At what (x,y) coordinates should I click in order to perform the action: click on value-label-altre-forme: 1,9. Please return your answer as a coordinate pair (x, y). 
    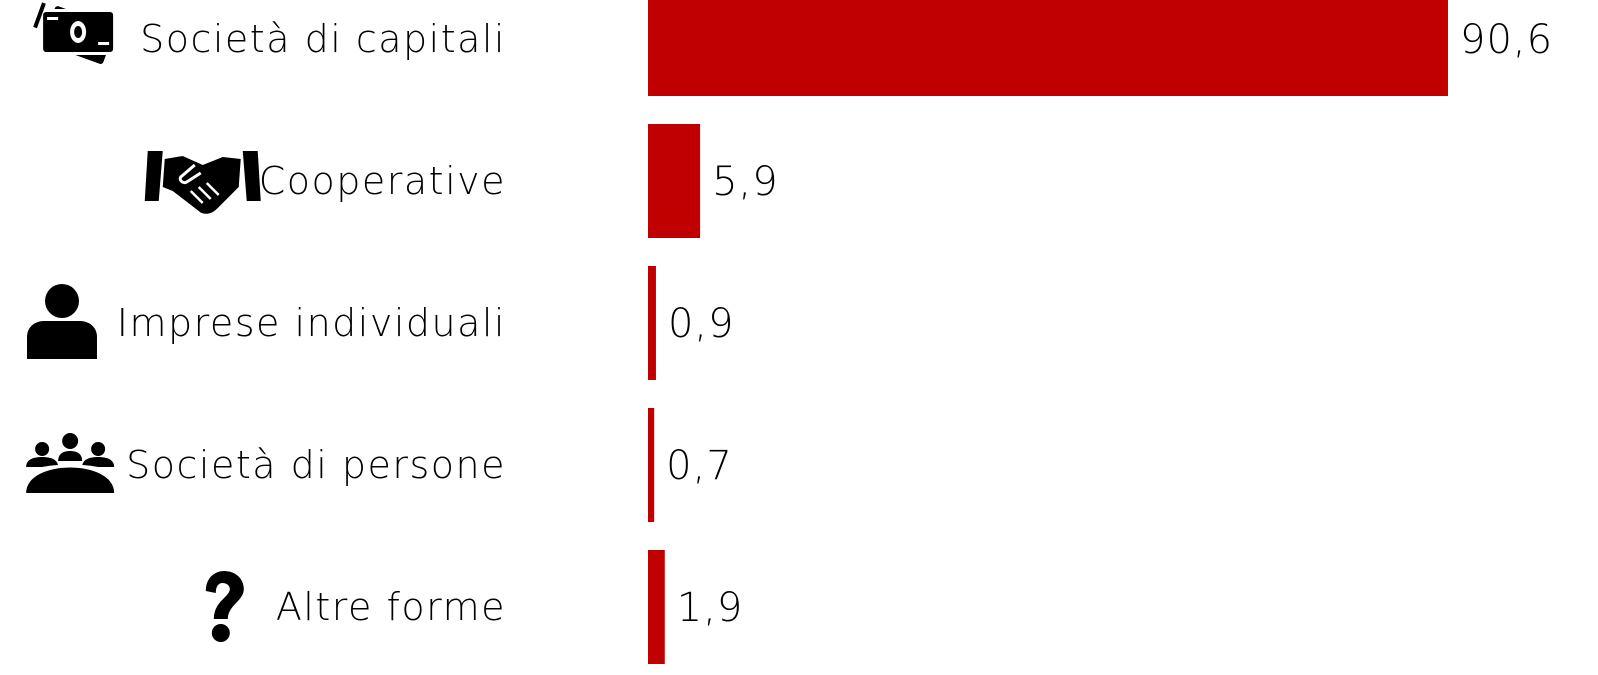
    Looking at the image, I should click on (710, 608).